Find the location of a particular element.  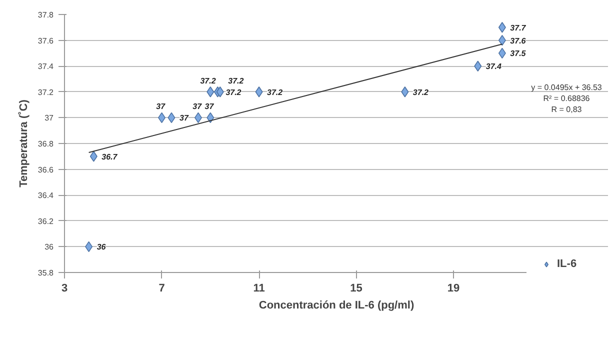

y-tick-label: 36.8 is located at coordinates (46, 144).